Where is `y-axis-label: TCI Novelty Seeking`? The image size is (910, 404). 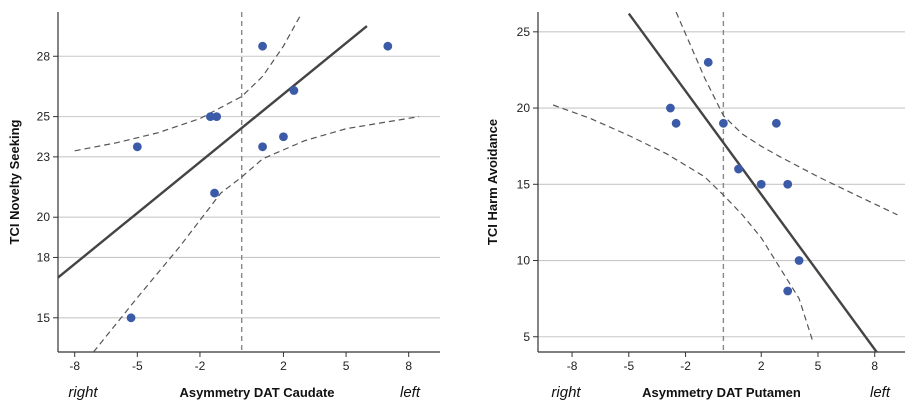
y-axis-label: TCI Novelty Seeking is located at coordinates (14, 181).